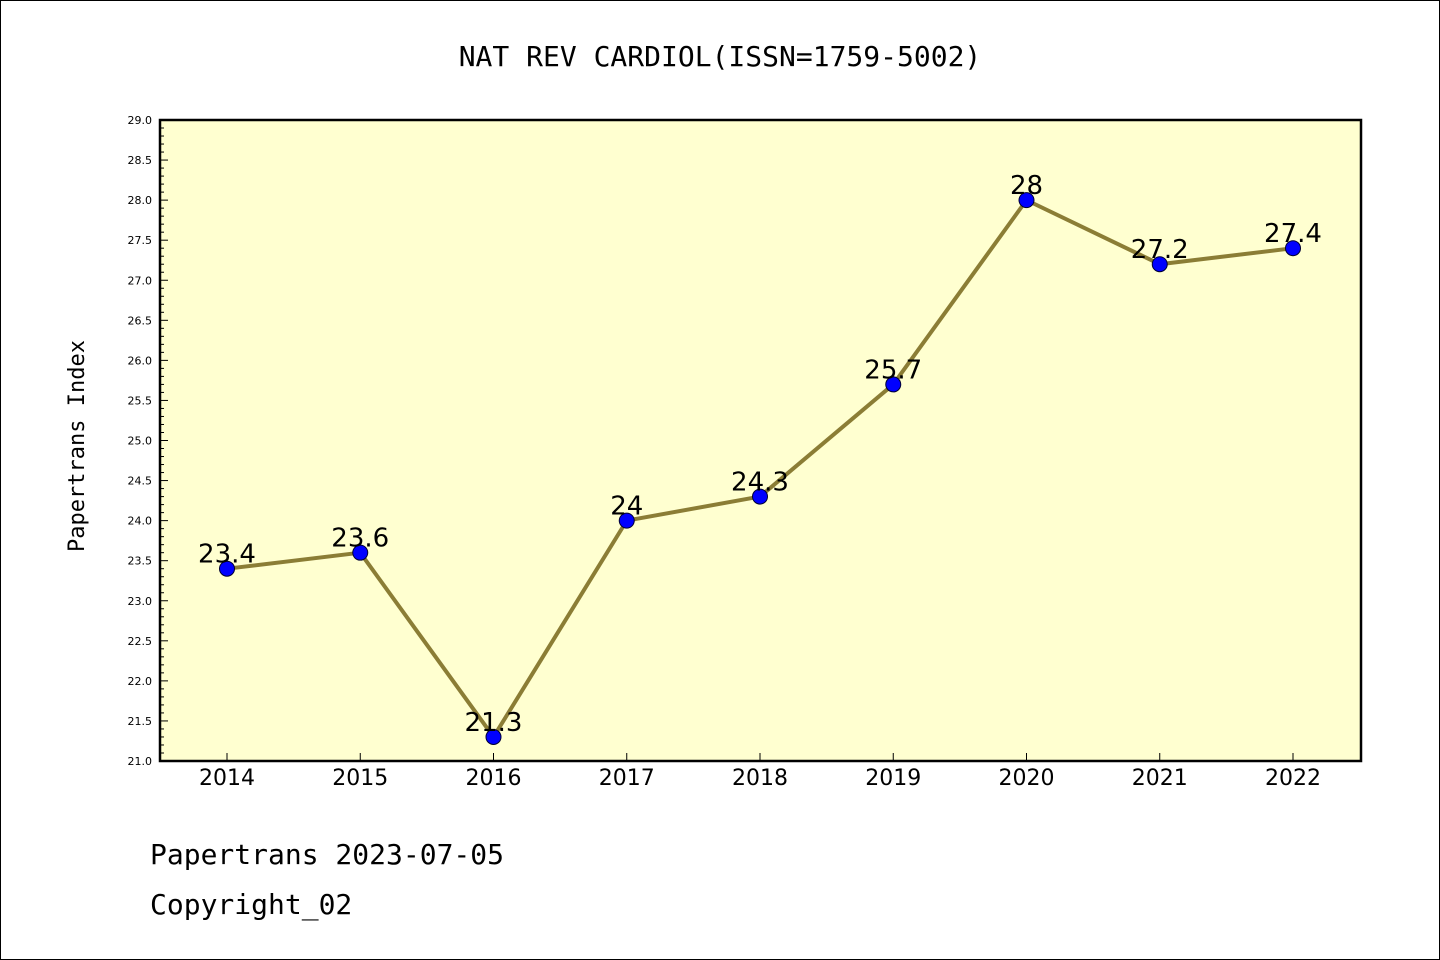 This screenshot has height=960, width=1440. What do you see at coordinates (140, 761) in the screenshot?
I see `y-tick-label: 21.0` at bounding box center [140, 761].